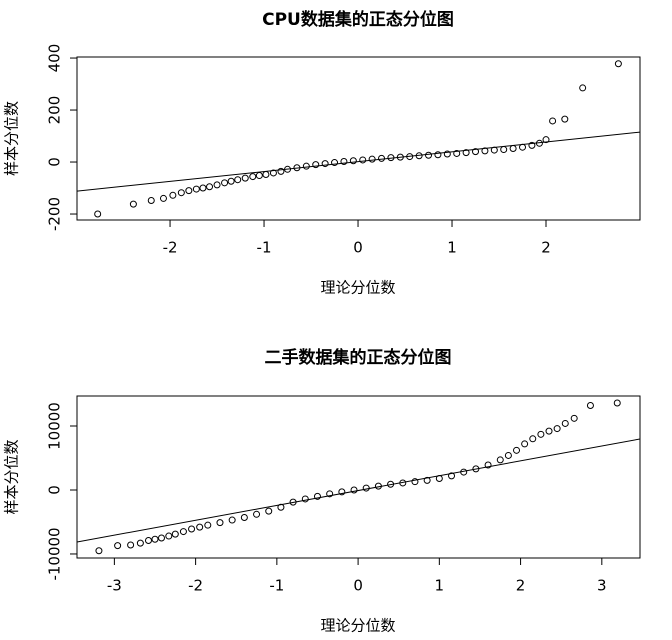 This screenshot has height=640, width=672. Describe the element at coordinates (12, 476) in the screenshot. I see `y-axis-label: 样本分位数` at that location.